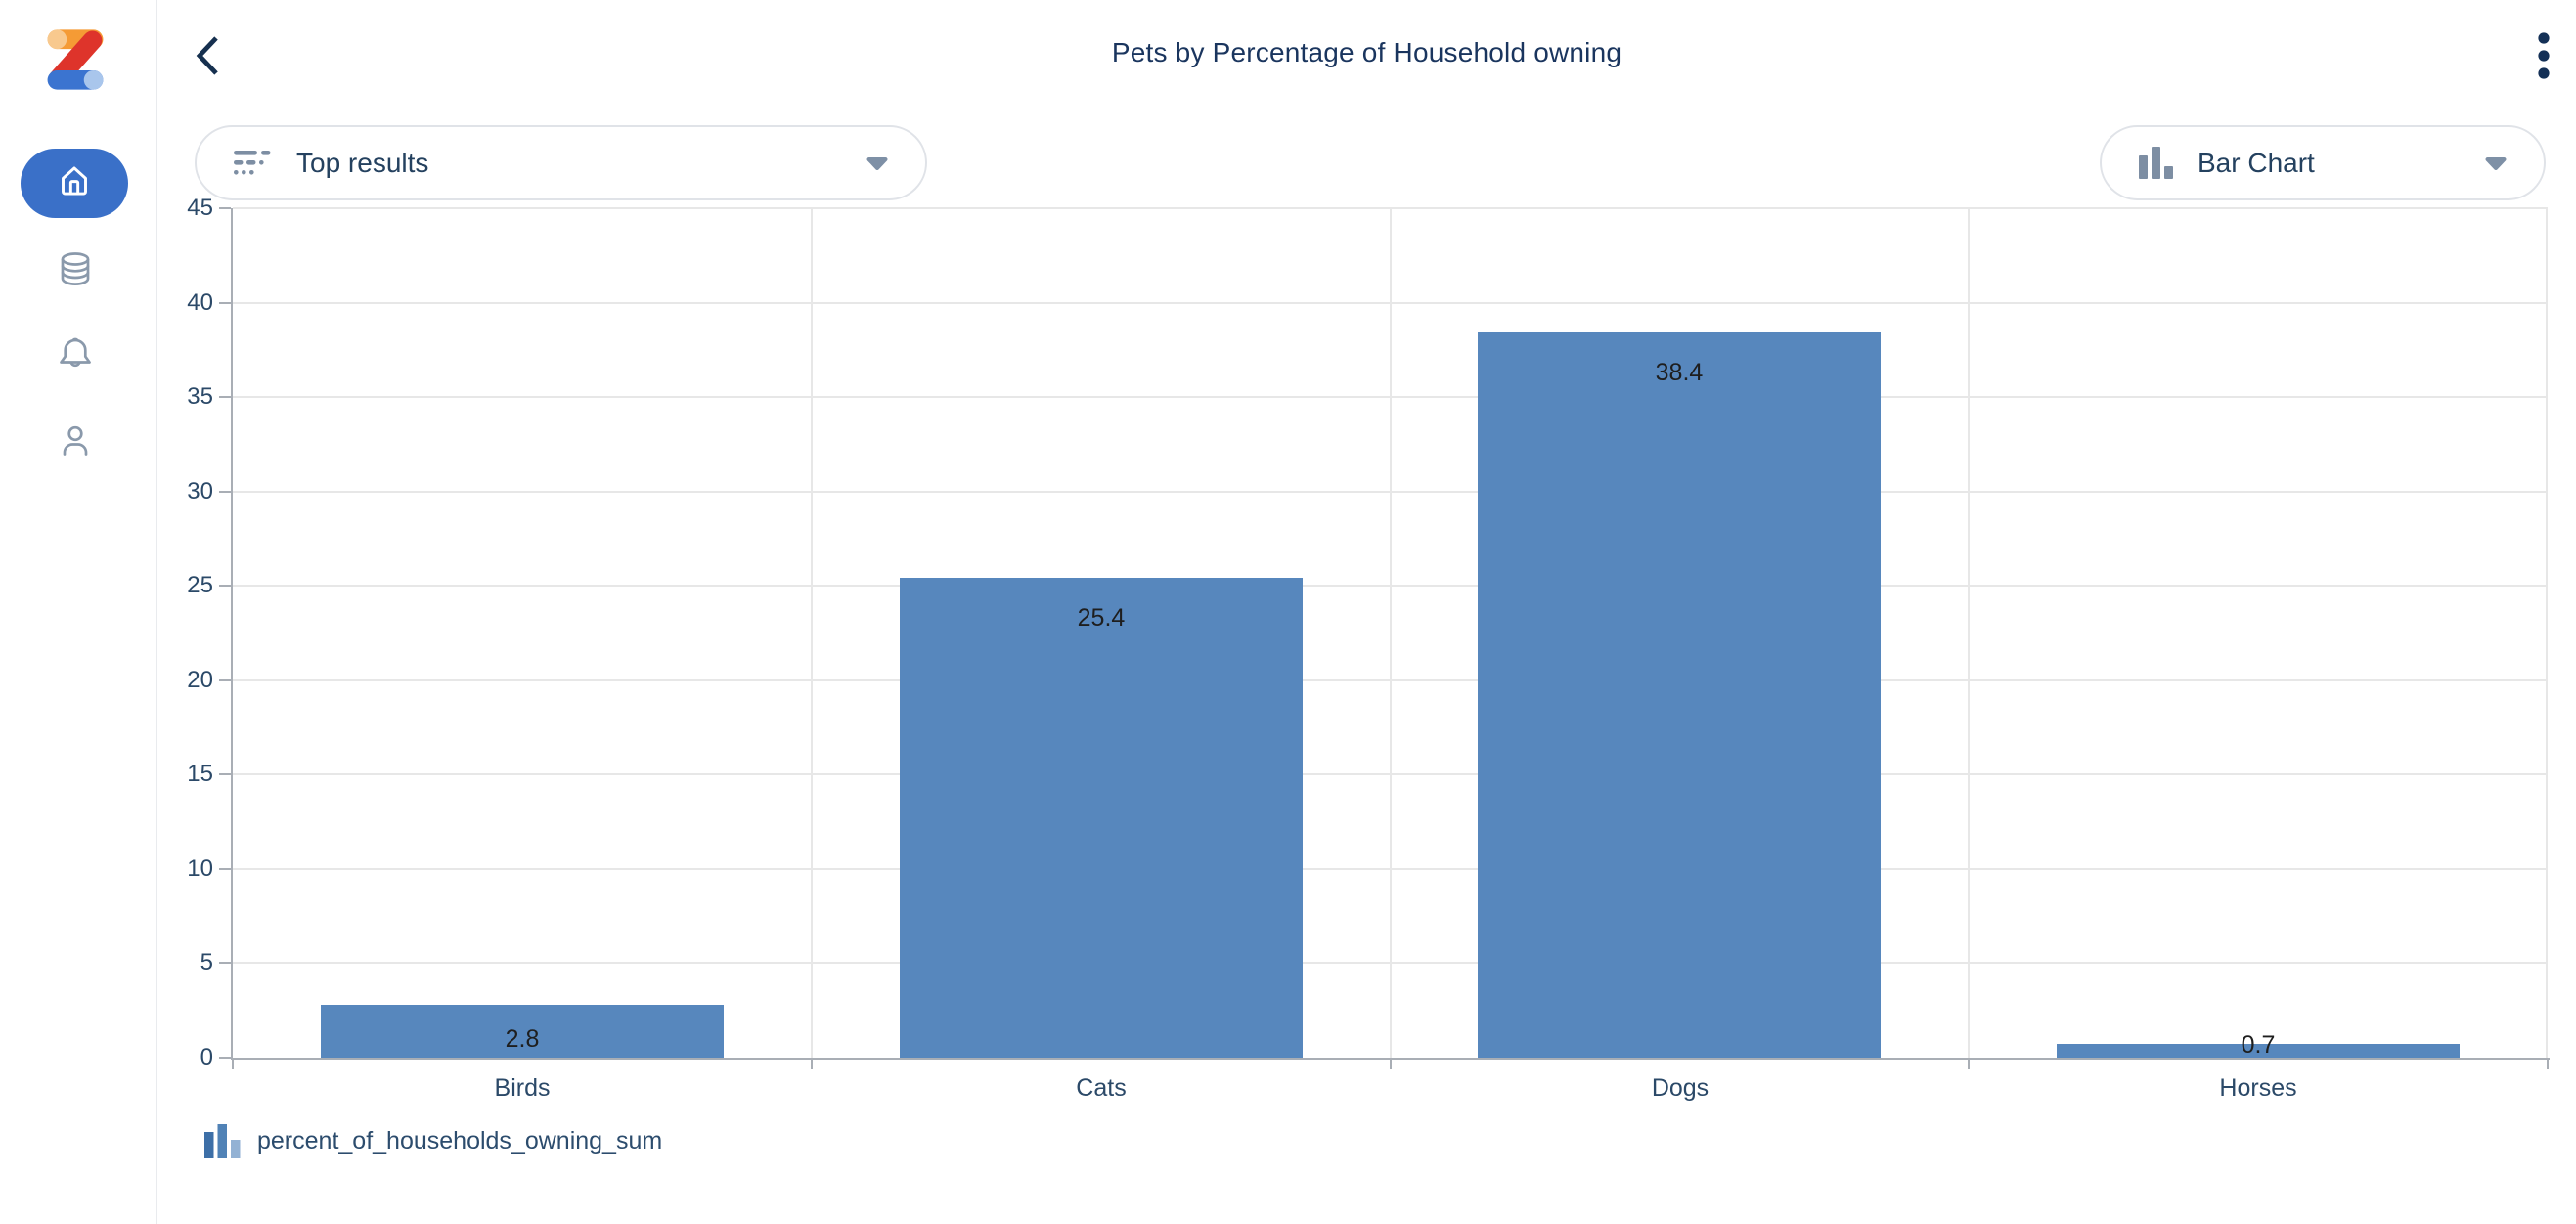  I want to click on sidebar-item-notifications, so click(75, 353).